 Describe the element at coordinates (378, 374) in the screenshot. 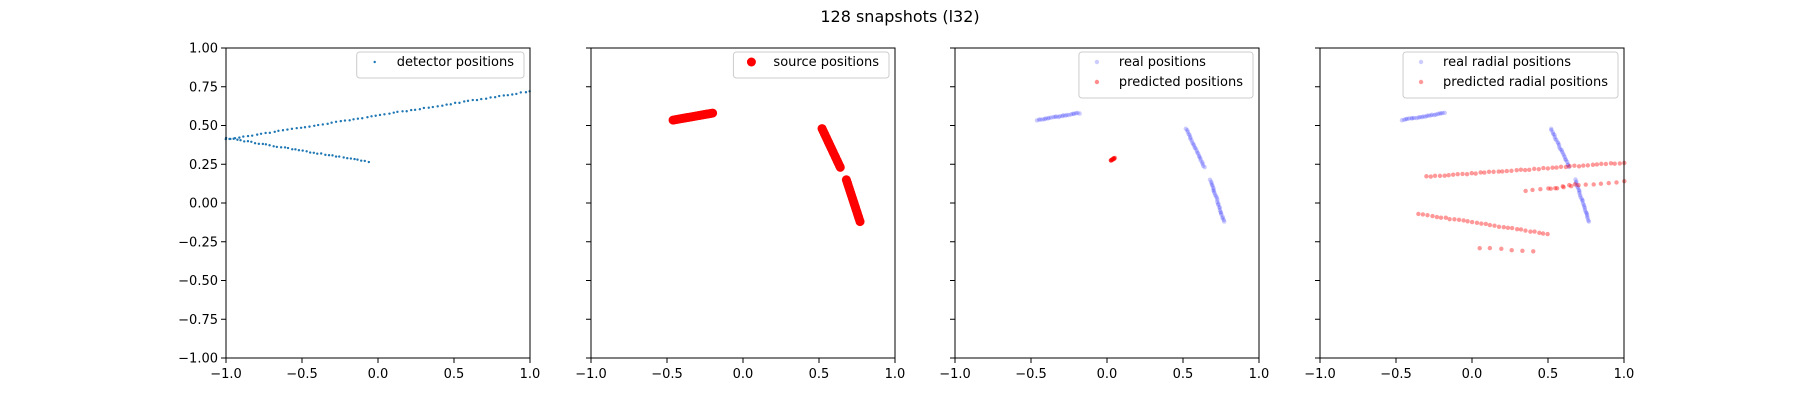

I see `x-tick-label: 0.0` at that location.